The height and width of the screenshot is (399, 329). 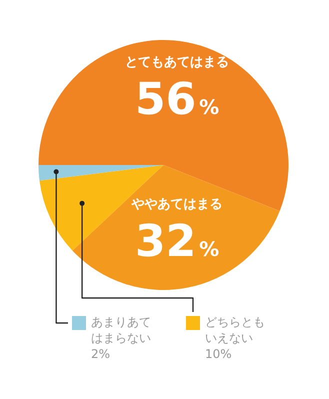 I want to click on data-label: 32%, so click(x=177, y=242).